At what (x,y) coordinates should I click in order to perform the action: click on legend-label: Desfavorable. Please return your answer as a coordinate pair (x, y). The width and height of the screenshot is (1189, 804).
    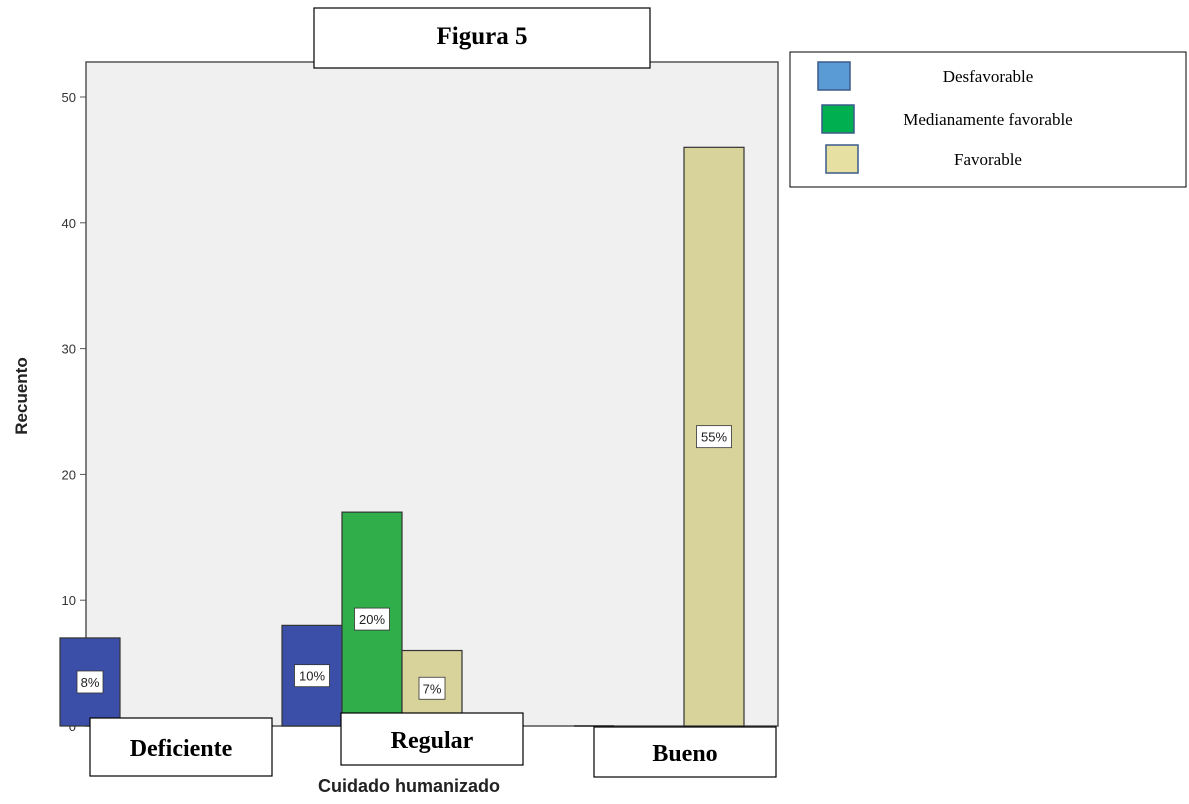
    Looking at the image, I should click on (988, 76).